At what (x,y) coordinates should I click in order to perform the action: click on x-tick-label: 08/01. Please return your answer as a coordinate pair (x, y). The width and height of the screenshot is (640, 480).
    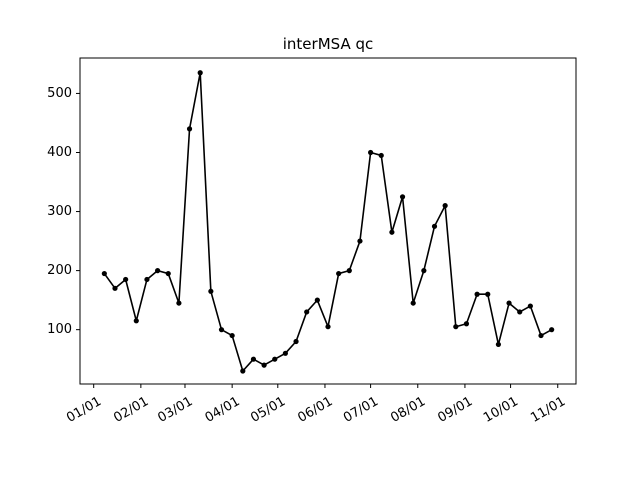
    Looking at the image, I should click on (408, 410).